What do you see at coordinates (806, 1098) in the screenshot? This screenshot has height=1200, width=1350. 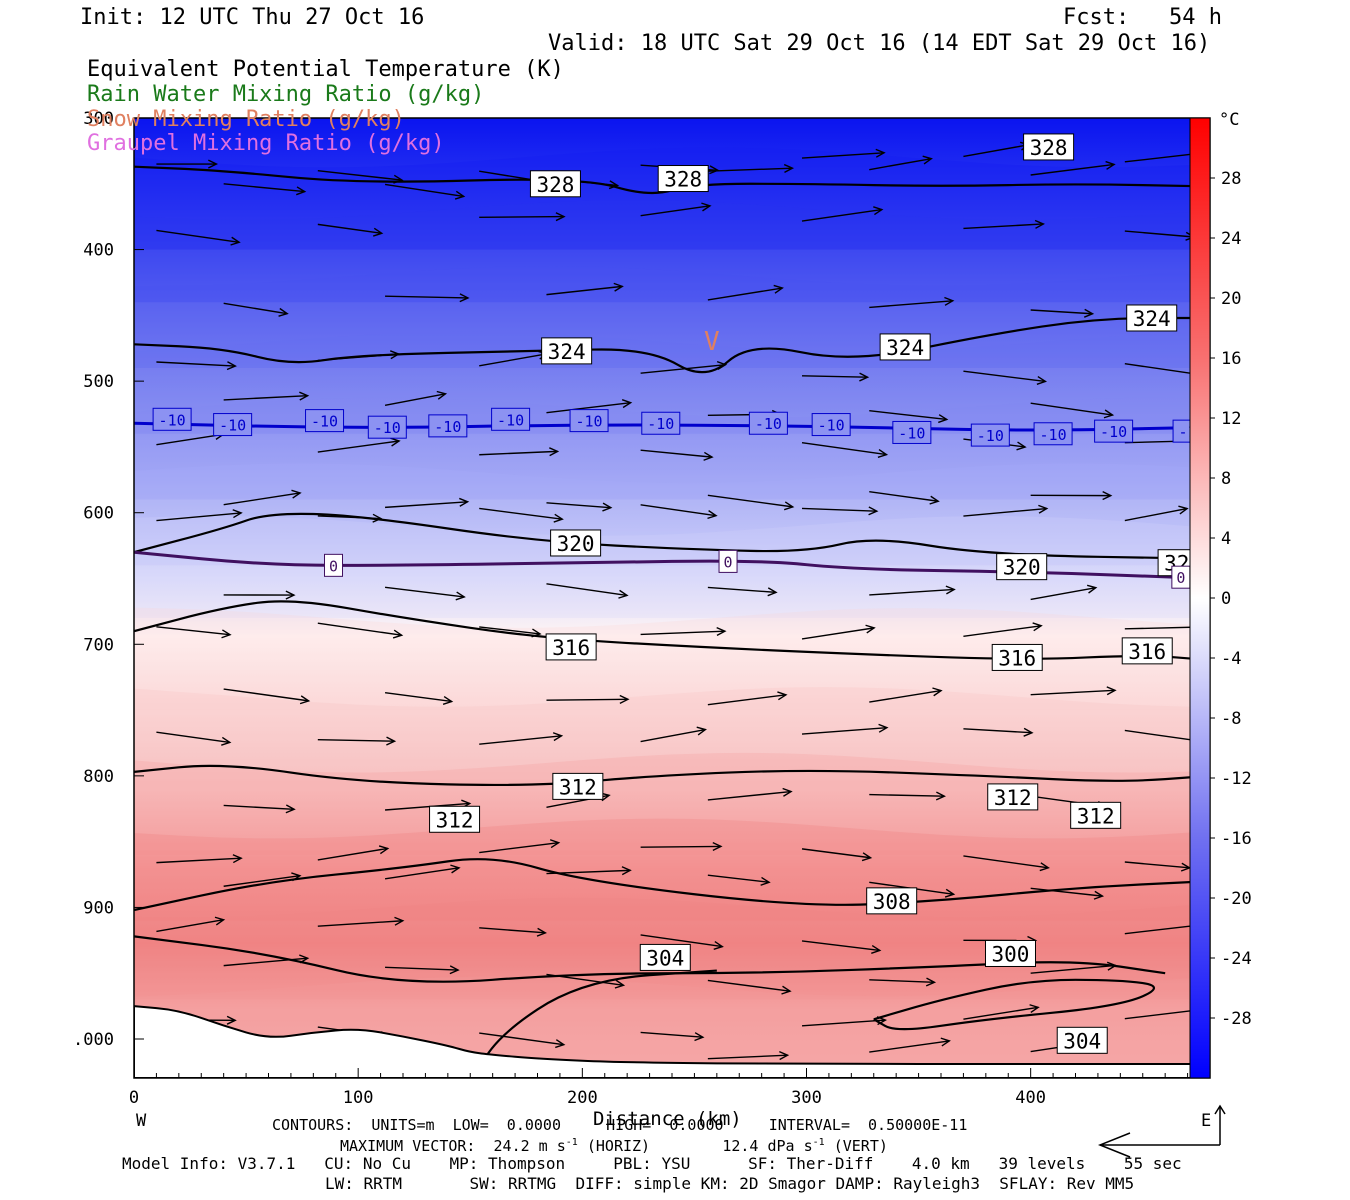 I see `x-tick-label: 300` at bounding box center [806, 1098].